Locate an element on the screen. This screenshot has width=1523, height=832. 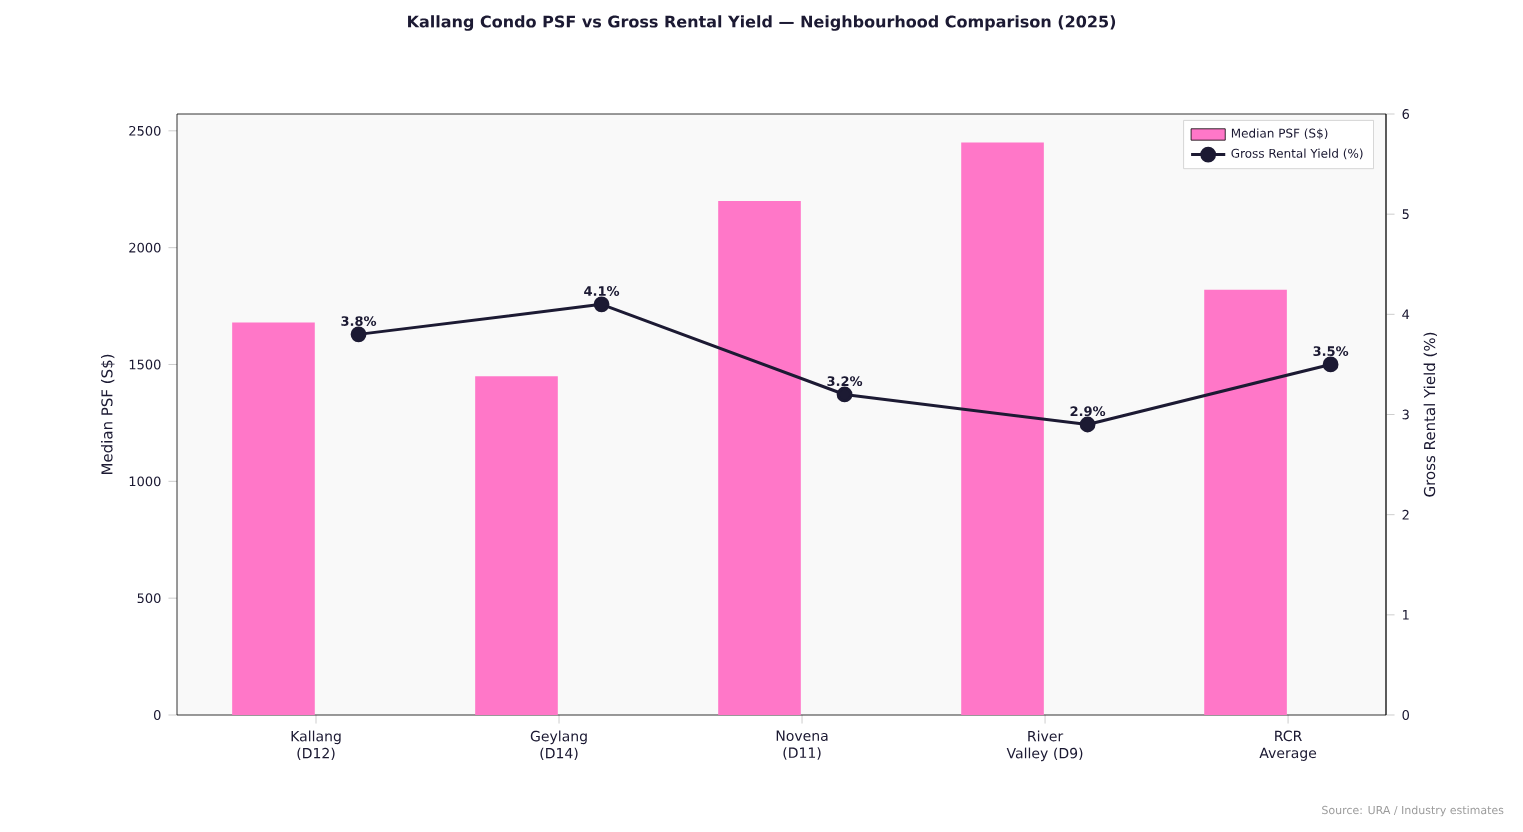
data-label: 3.5% is located at coordinates (1331, 351).